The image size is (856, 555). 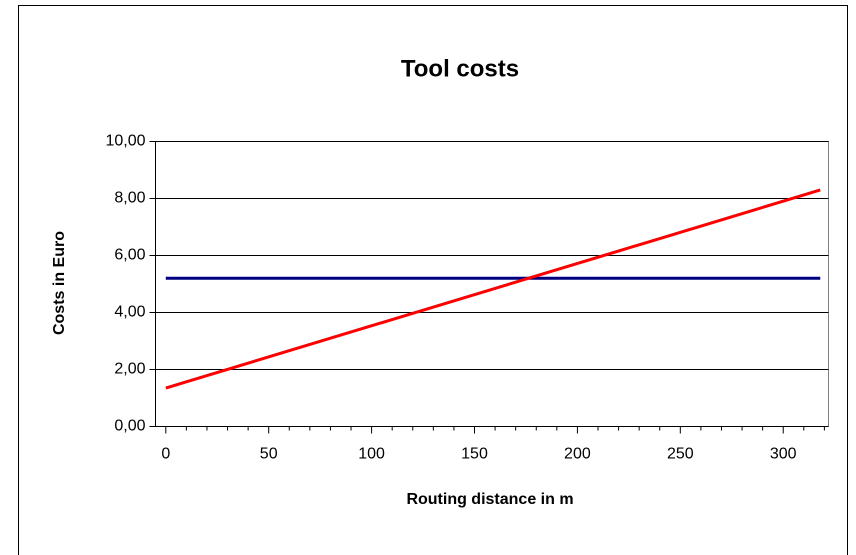 What do you see at coordinates (129, 312) in the screenshot?
I see `y-tick-label: 4,00` at bounding box center [129, 312].